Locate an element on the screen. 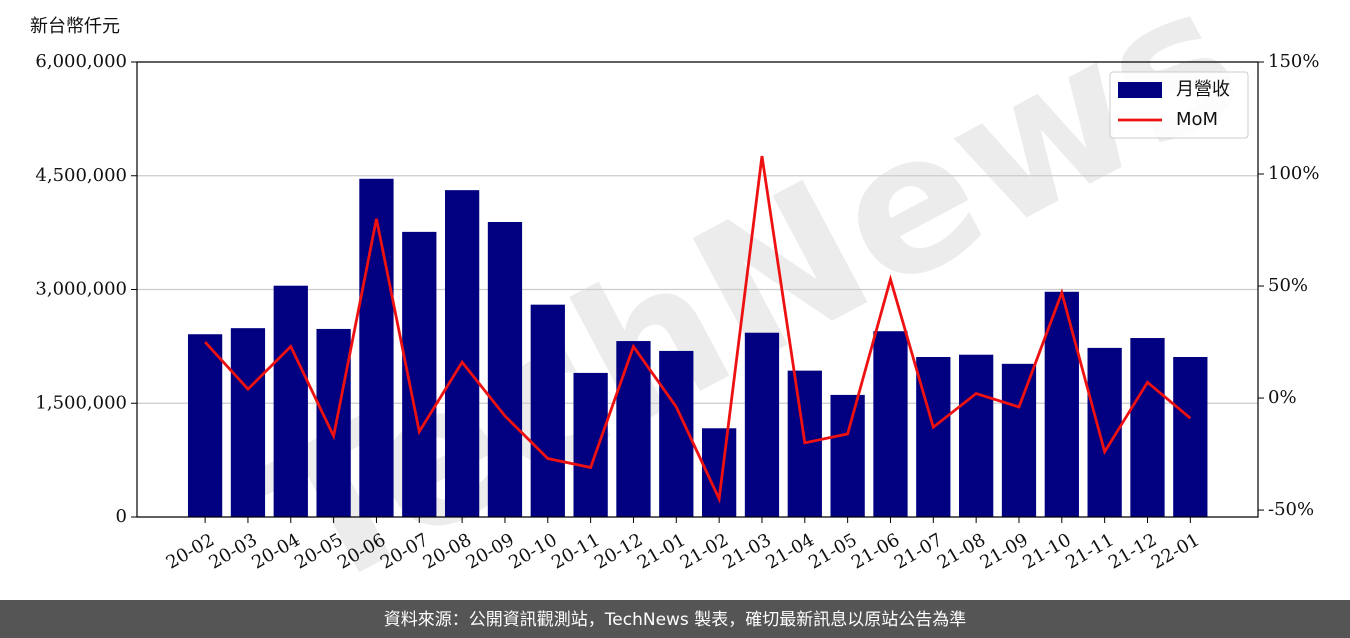  y-axis-label: 新台幣仟元 is located at coordinates (75, 26).